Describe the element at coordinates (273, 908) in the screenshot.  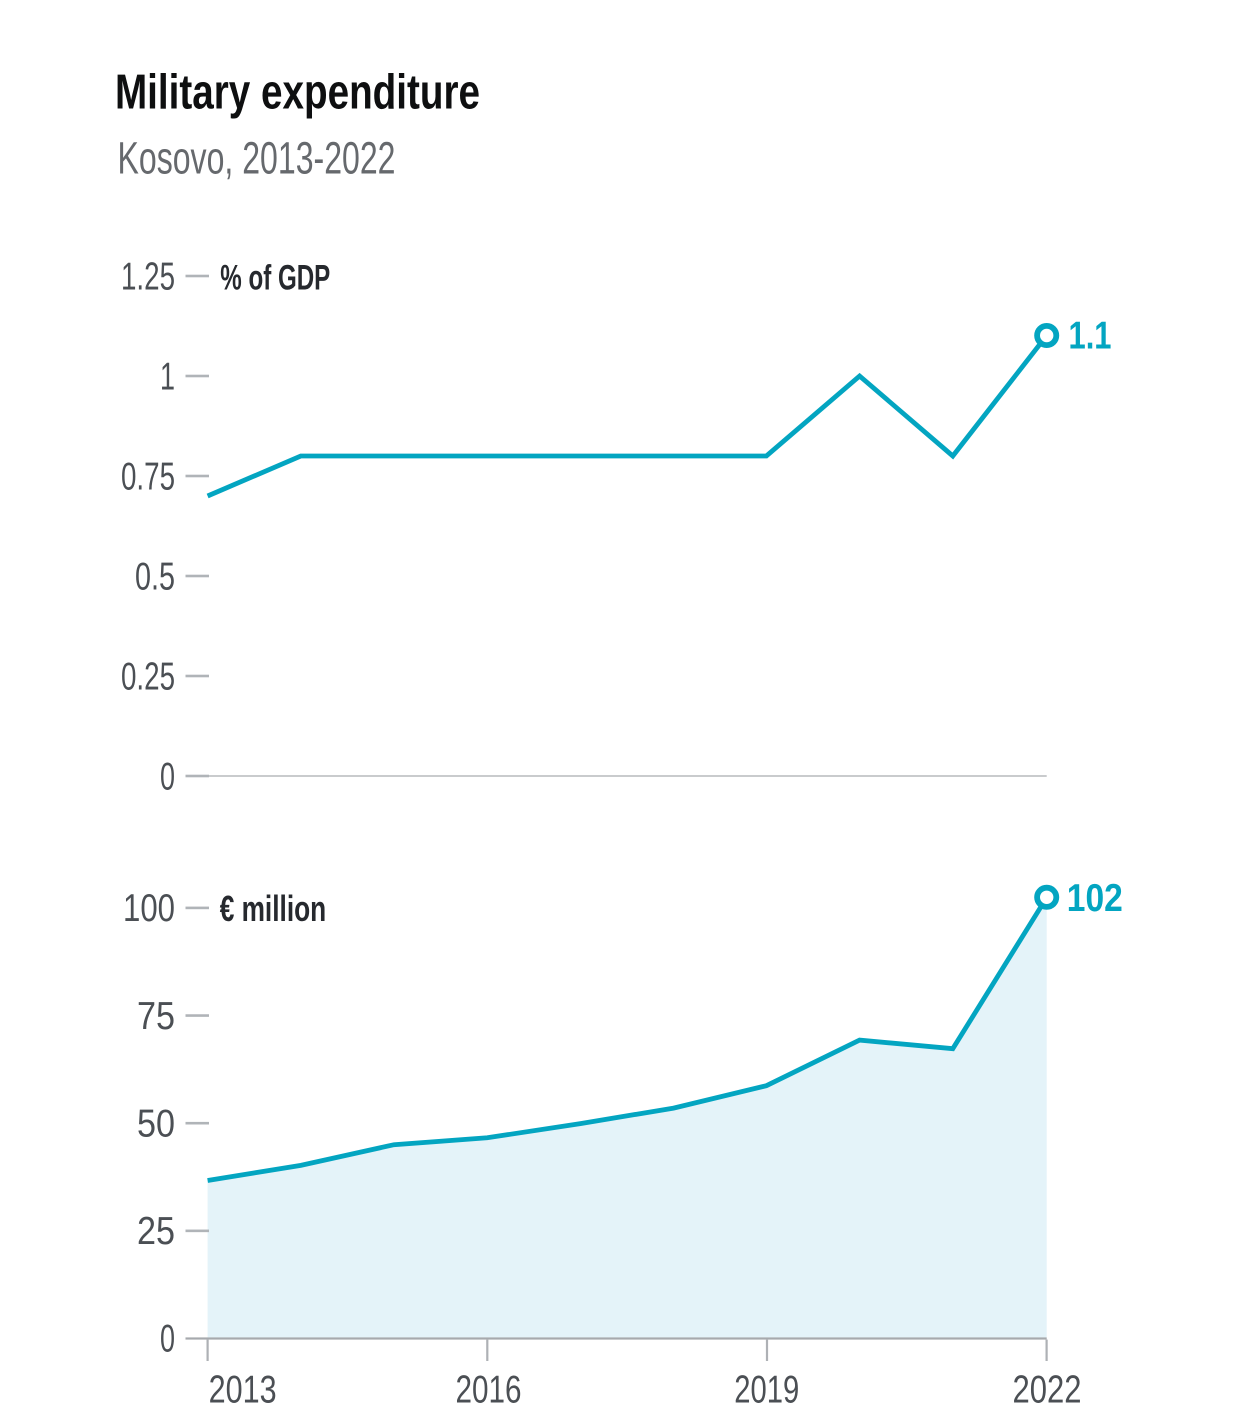
I see `svg-text: € million` at that location.